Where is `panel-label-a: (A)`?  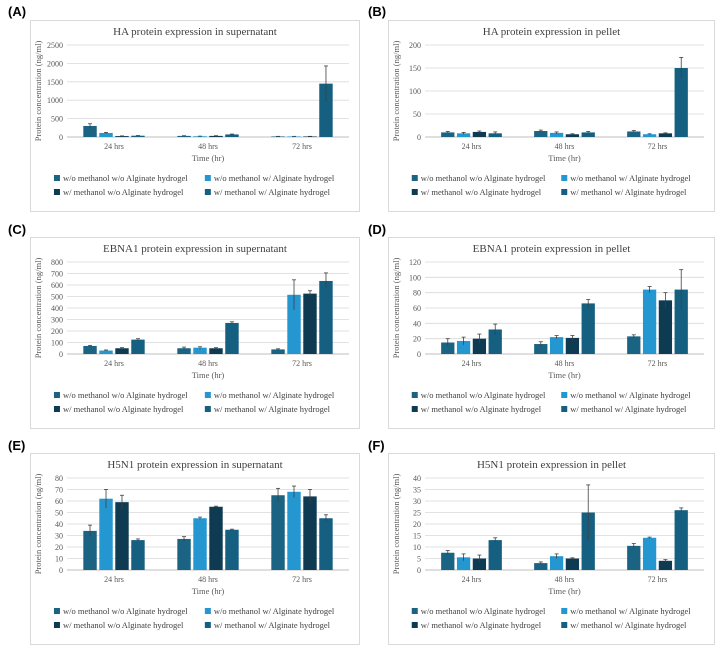
panel-label-a: (A) is located at coordinates (17, 11).